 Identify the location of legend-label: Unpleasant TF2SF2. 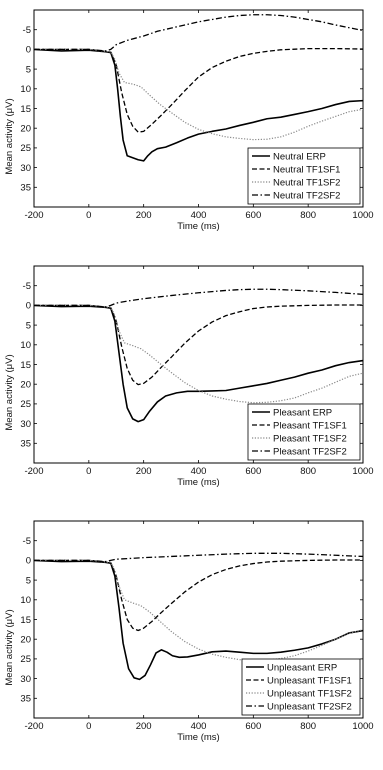
(309, 706).